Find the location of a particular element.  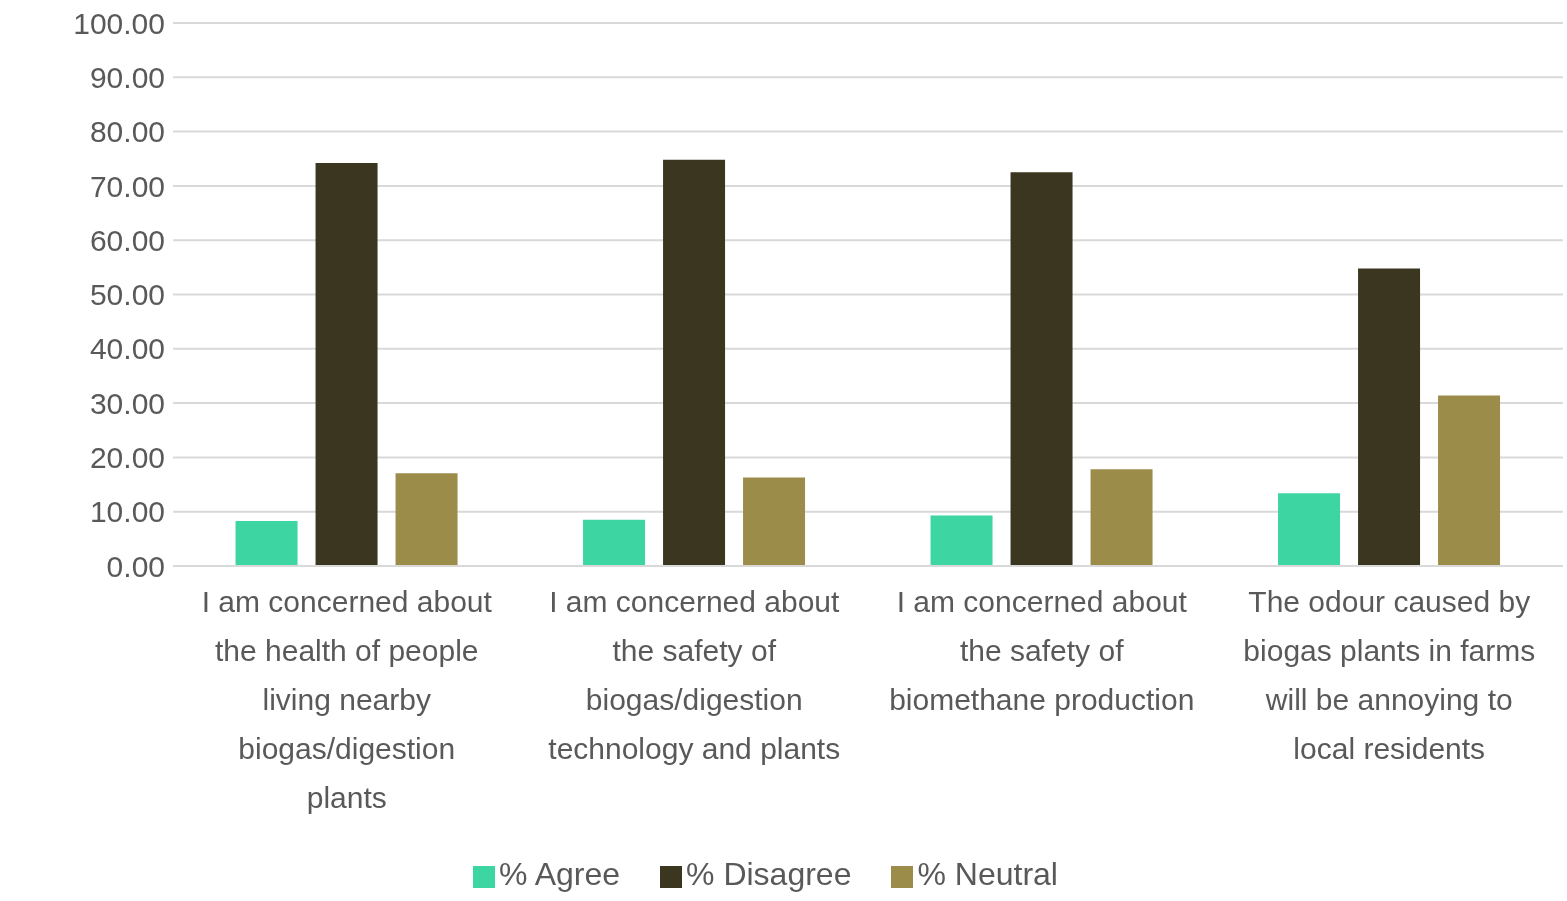

y-tick-label: 100.00 is located at coordinates (119, 23).